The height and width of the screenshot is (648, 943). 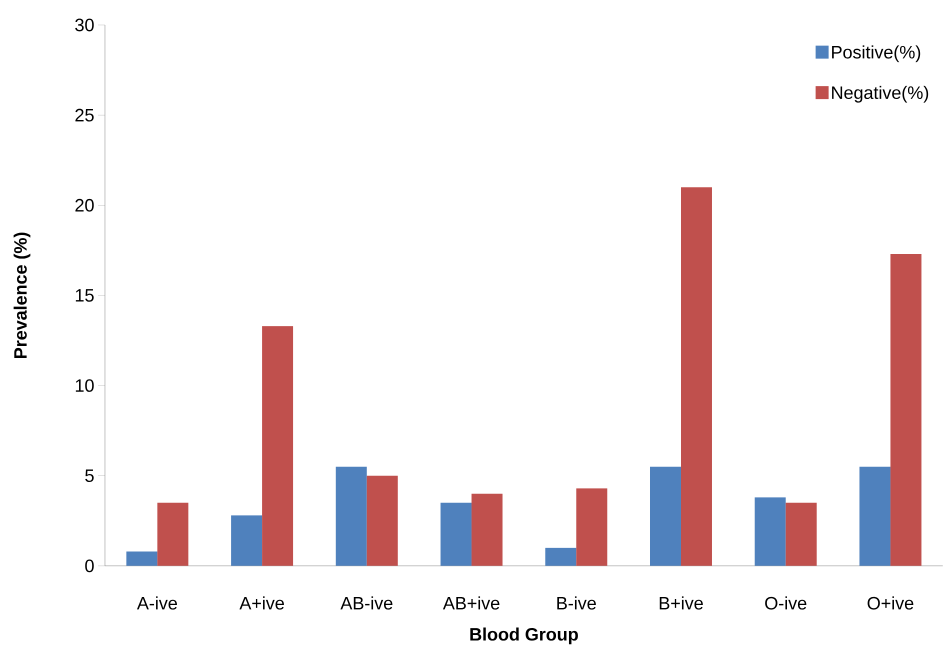 I want to click on y-tick-label: 5, so click(x=89, y=476).